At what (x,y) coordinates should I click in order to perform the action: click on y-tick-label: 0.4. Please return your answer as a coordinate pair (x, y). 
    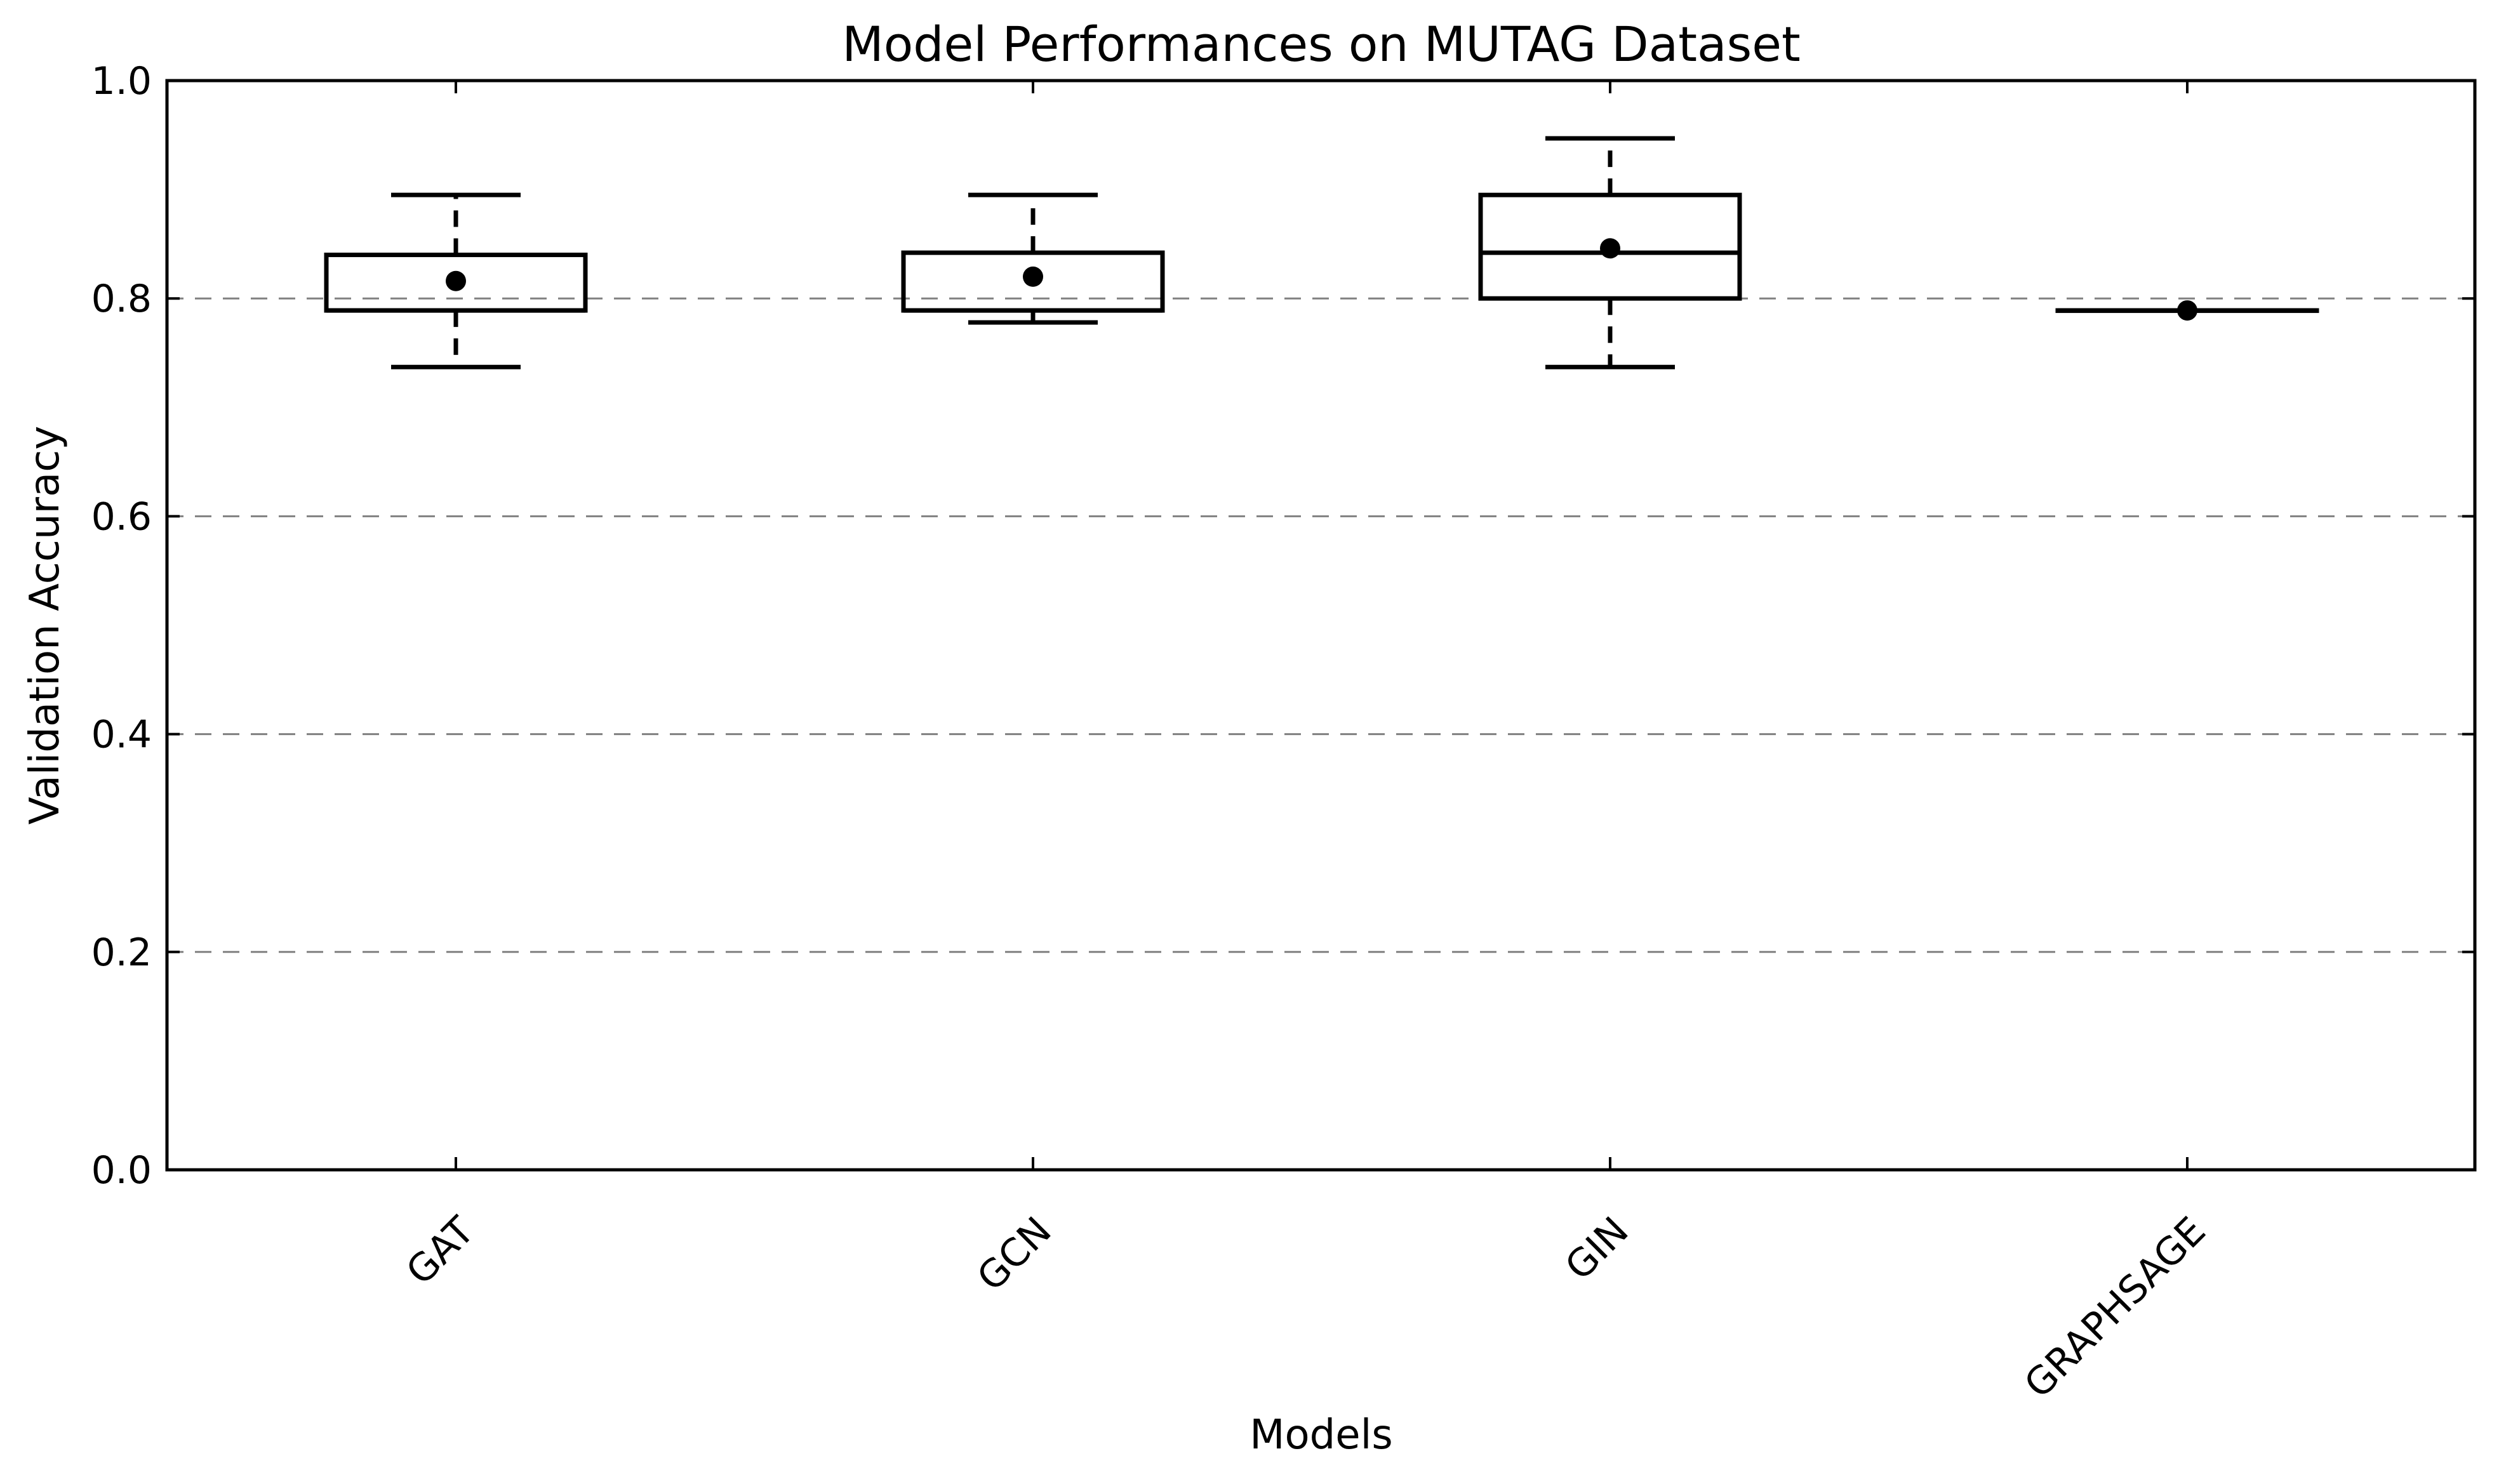
    Looking at the image, I should click on (121, 735).